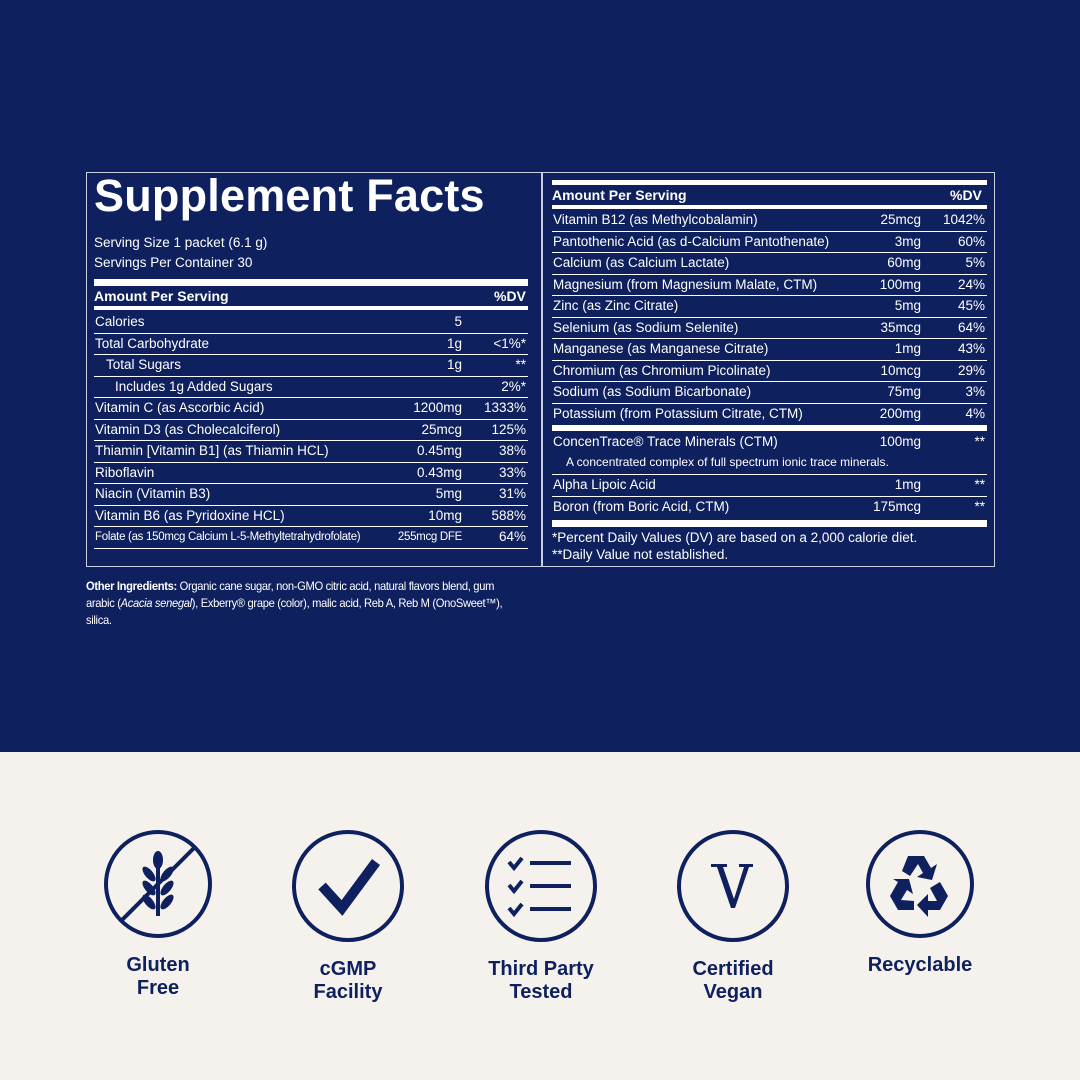 The height and width of the screenshot is (1080, 1080). Describe the element at coordinates (156, 603) in the screenshot. I see `other-ingredients-italic: Acacia senegal` at that location.